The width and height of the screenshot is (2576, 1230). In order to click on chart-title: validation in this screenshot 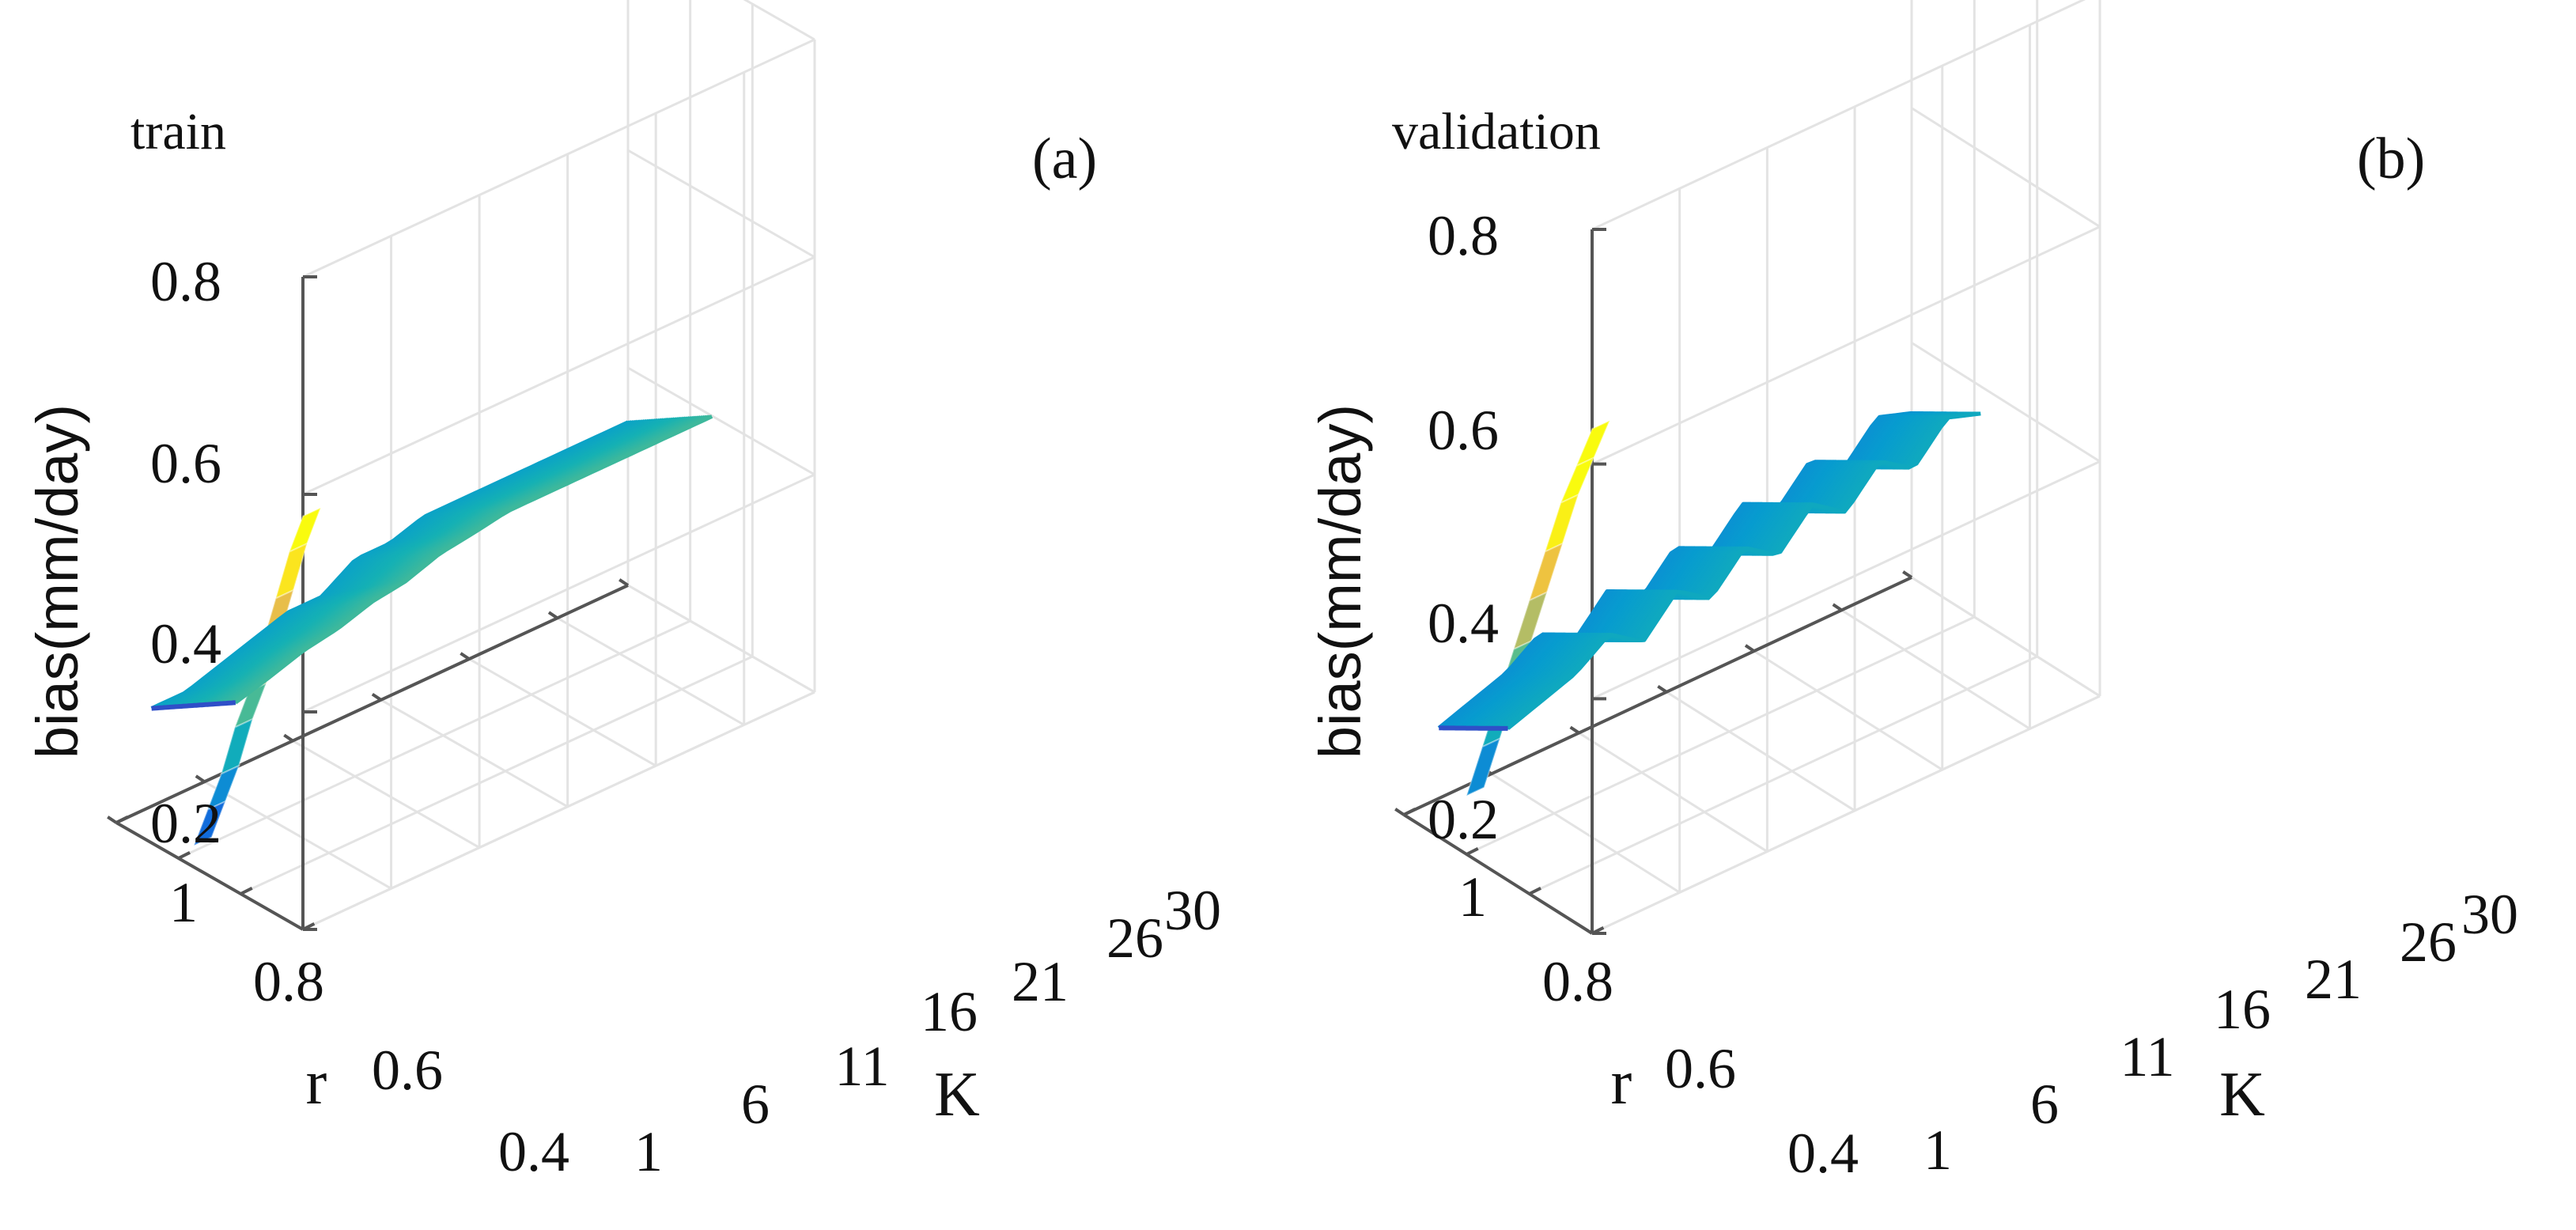, I will do `click(1497, 132)`.